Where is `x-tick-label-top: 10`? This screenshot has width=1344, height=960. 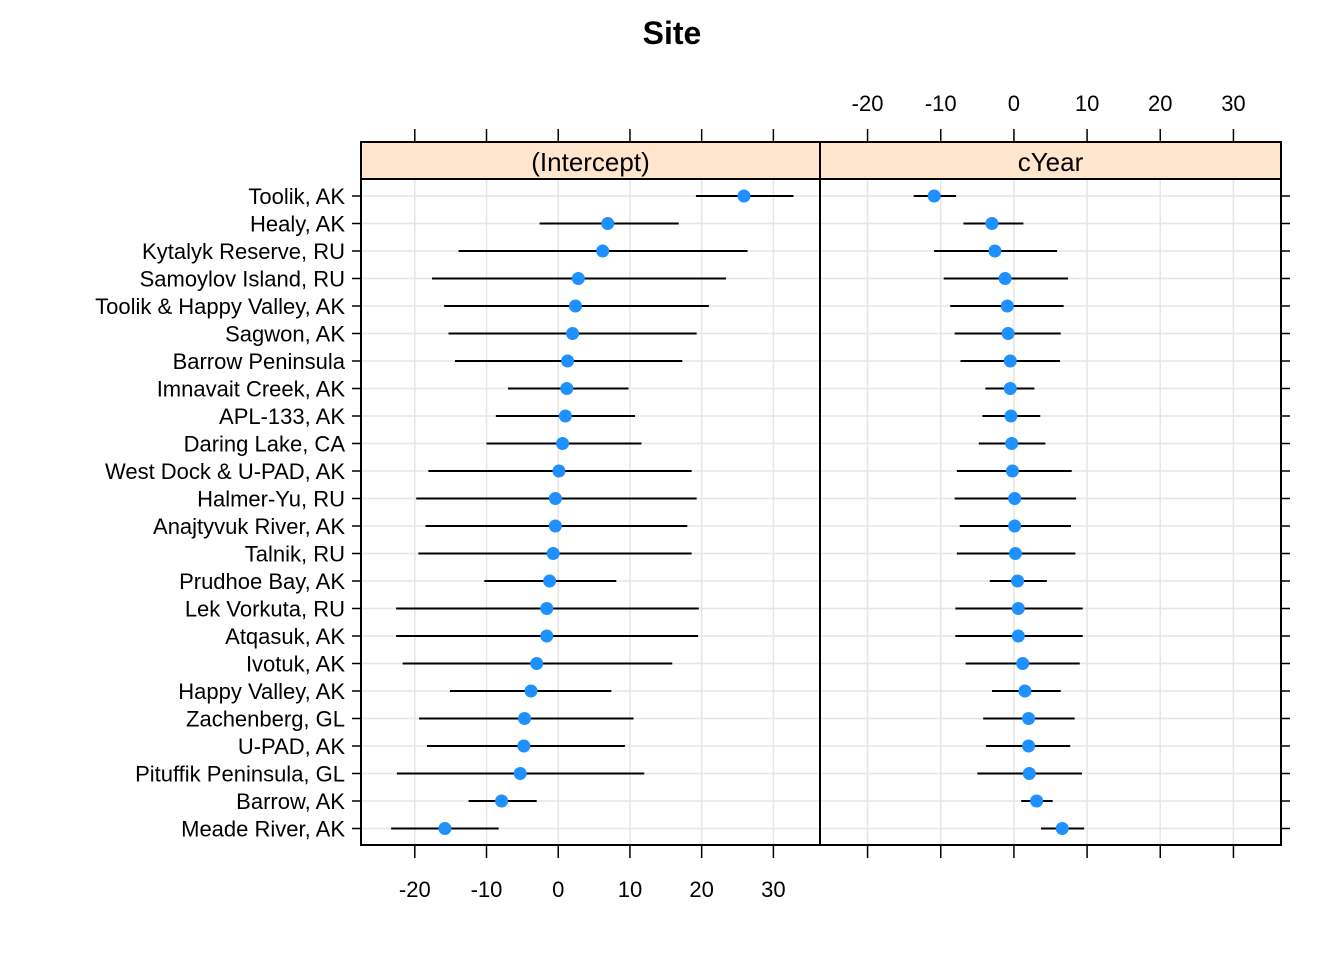 x-tick-label-top: 10 is located at coordinates (1087, 103).